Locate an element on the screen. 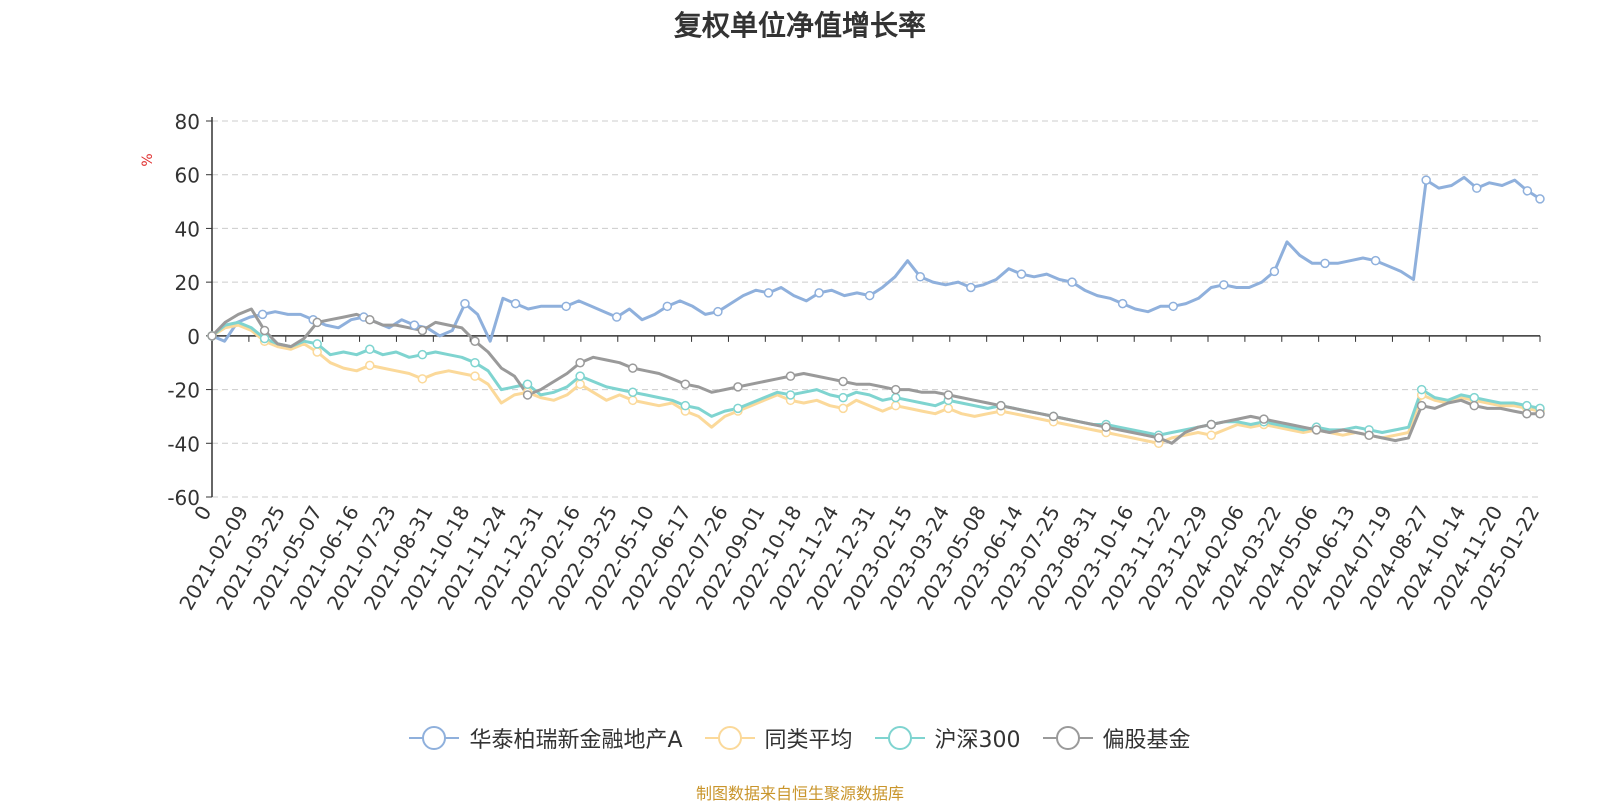  legend: 华泰柏瑞新金融地产A 同类平均 沪深300 偏股基金 is located at coordinates (800, 738).